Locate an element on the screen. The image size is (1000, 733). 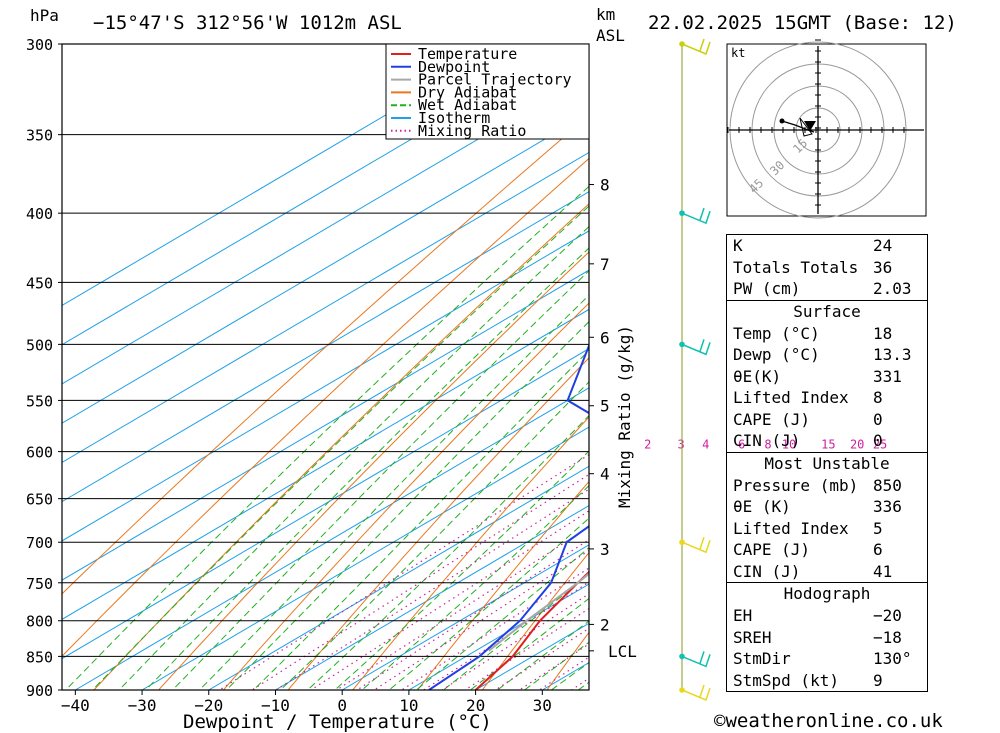
height-tick-label: 4 is located at coordinates (605, 474).